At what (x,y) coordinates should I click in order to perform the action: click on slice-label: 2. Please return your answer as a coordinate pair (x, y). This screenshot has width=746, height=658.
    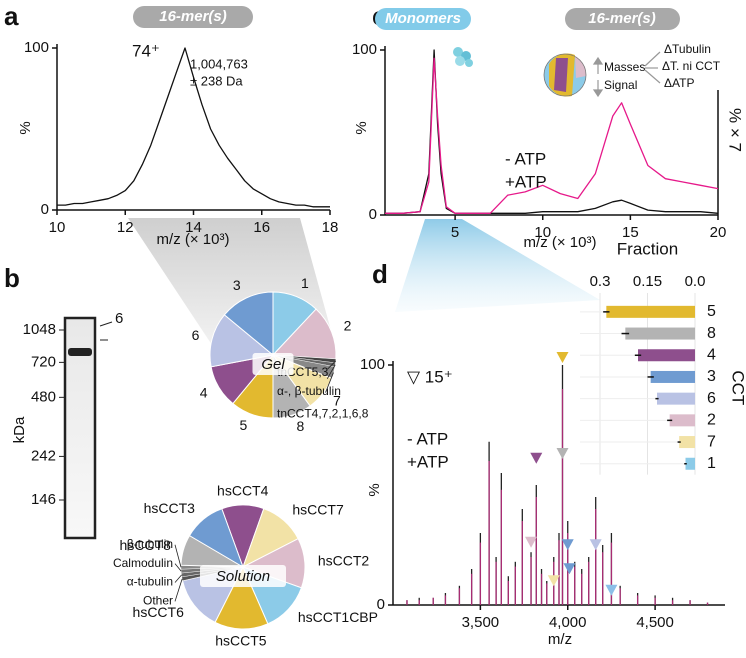
    Looking at the image, I should click on (348, 326).